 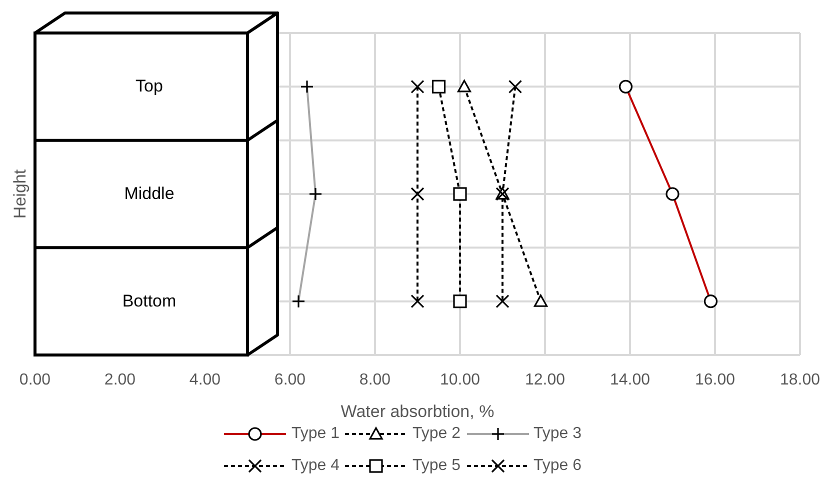 I want to click on x-tick-label: 18.00, so click(x=800, y=379).